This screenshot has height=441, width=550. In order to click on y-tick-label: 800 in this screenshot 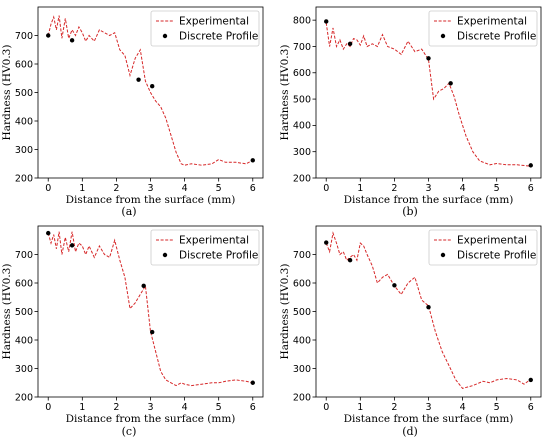, I will do `click(302, 20)`.